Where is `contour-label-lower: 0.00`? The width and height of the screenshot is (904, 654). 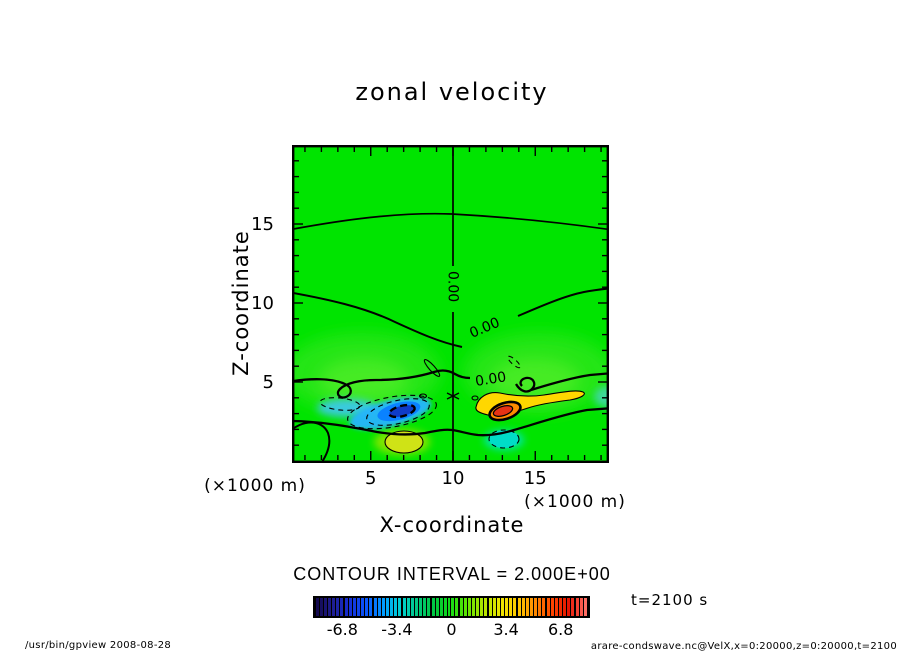 contour-label-lower: 0.00 is located at coordinates (490, 379).